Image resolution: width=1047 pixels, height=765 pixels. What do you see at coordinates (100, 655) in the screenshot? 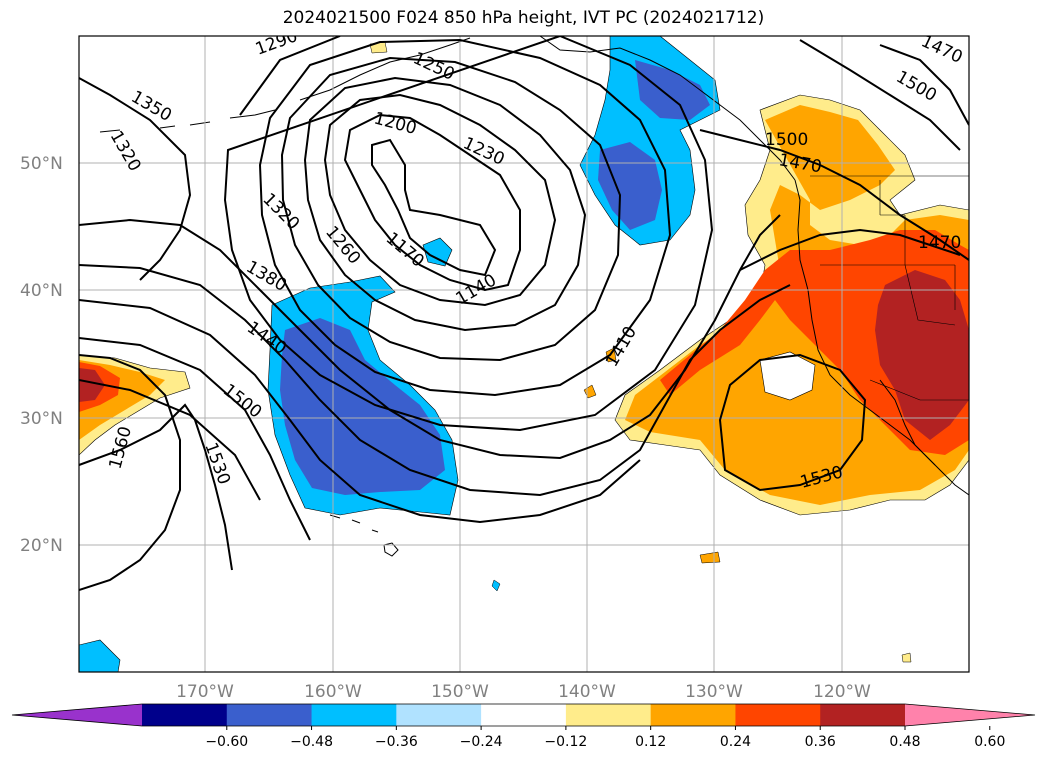
I see `fill-light-blue-sw` at bounding box center [100, 655].